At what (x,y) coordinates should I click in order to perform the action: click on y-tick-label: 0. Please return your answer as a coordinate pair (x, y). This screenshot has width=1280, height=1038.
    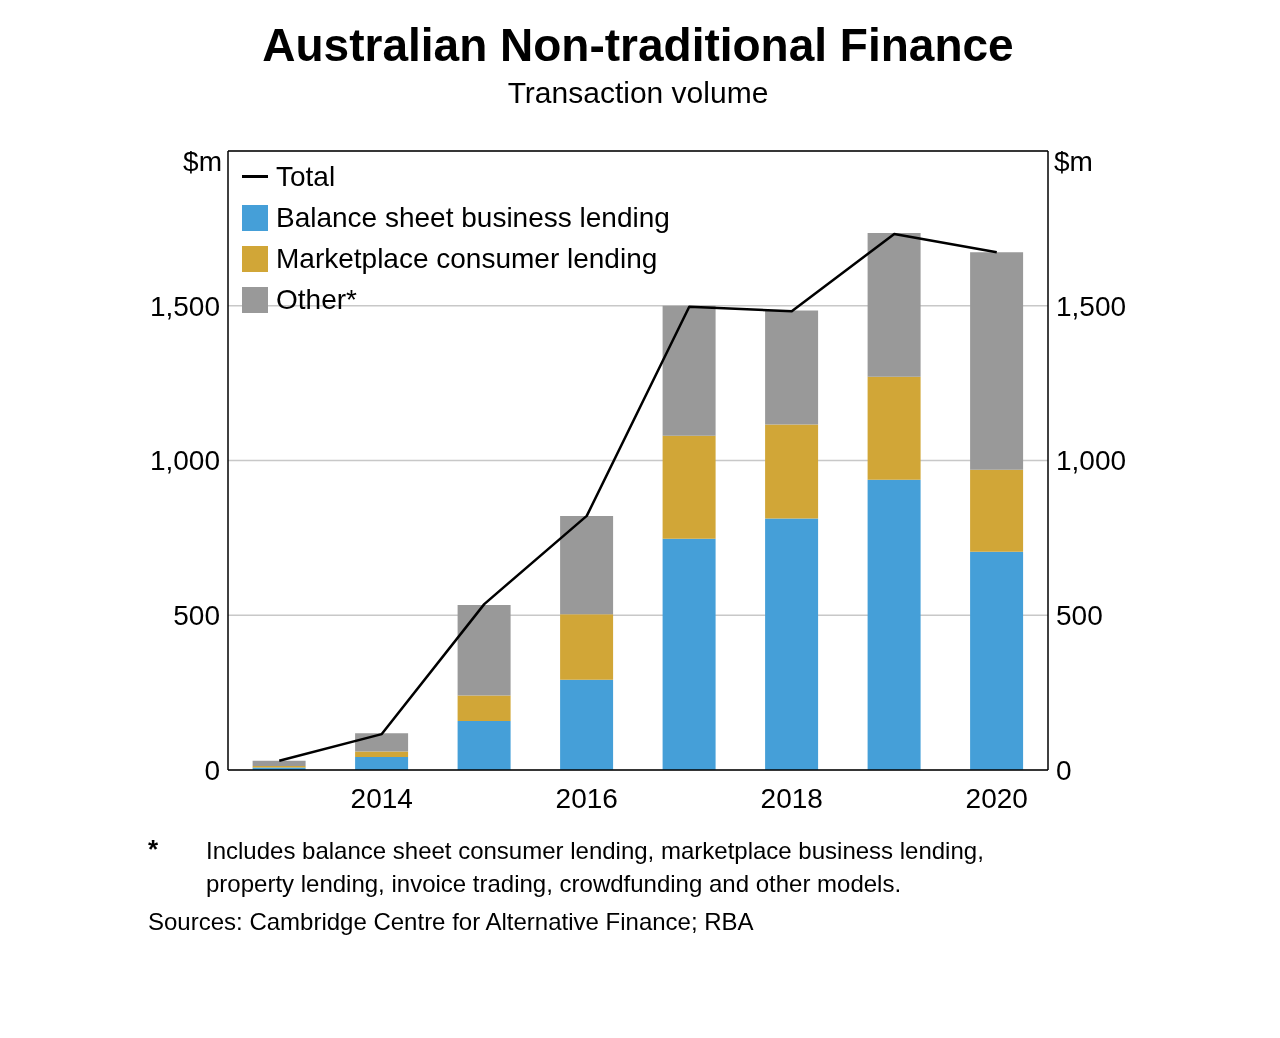
    Looking at the image, I should click on (212, 770).